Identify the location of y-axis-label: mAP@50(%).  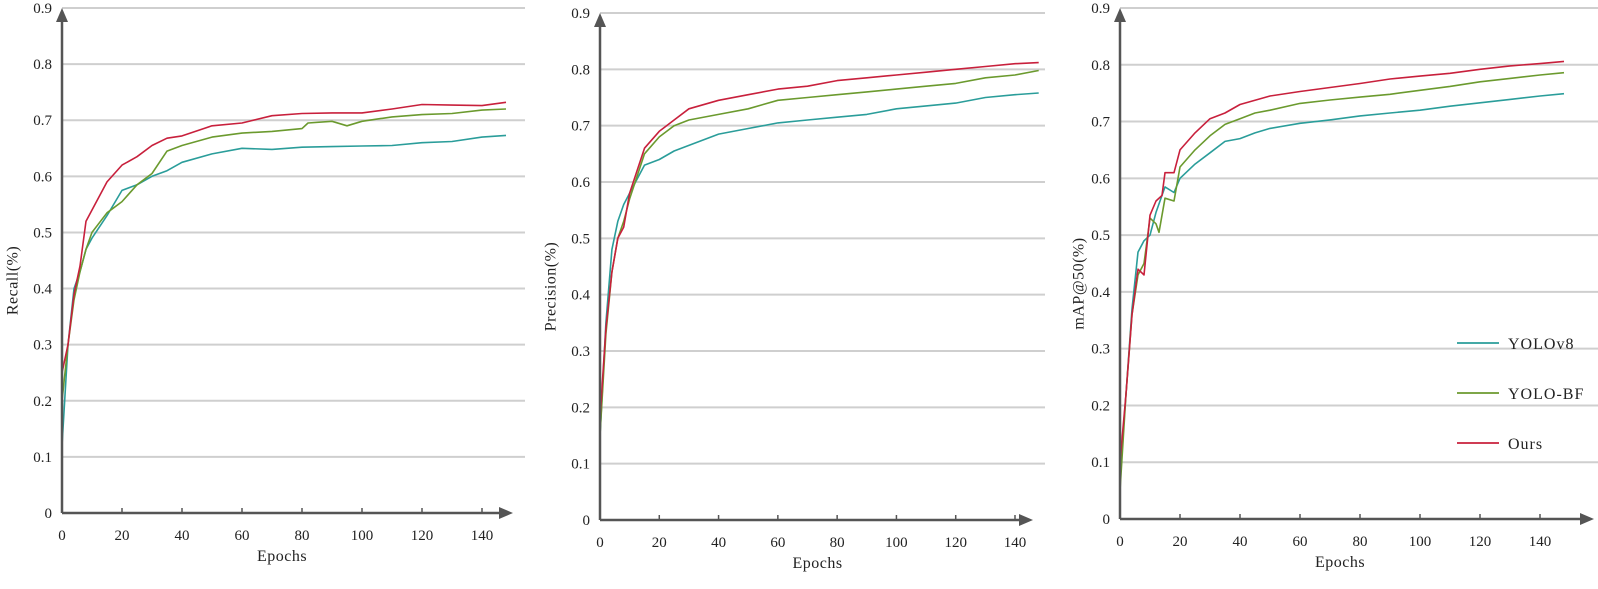
(1079, 283).